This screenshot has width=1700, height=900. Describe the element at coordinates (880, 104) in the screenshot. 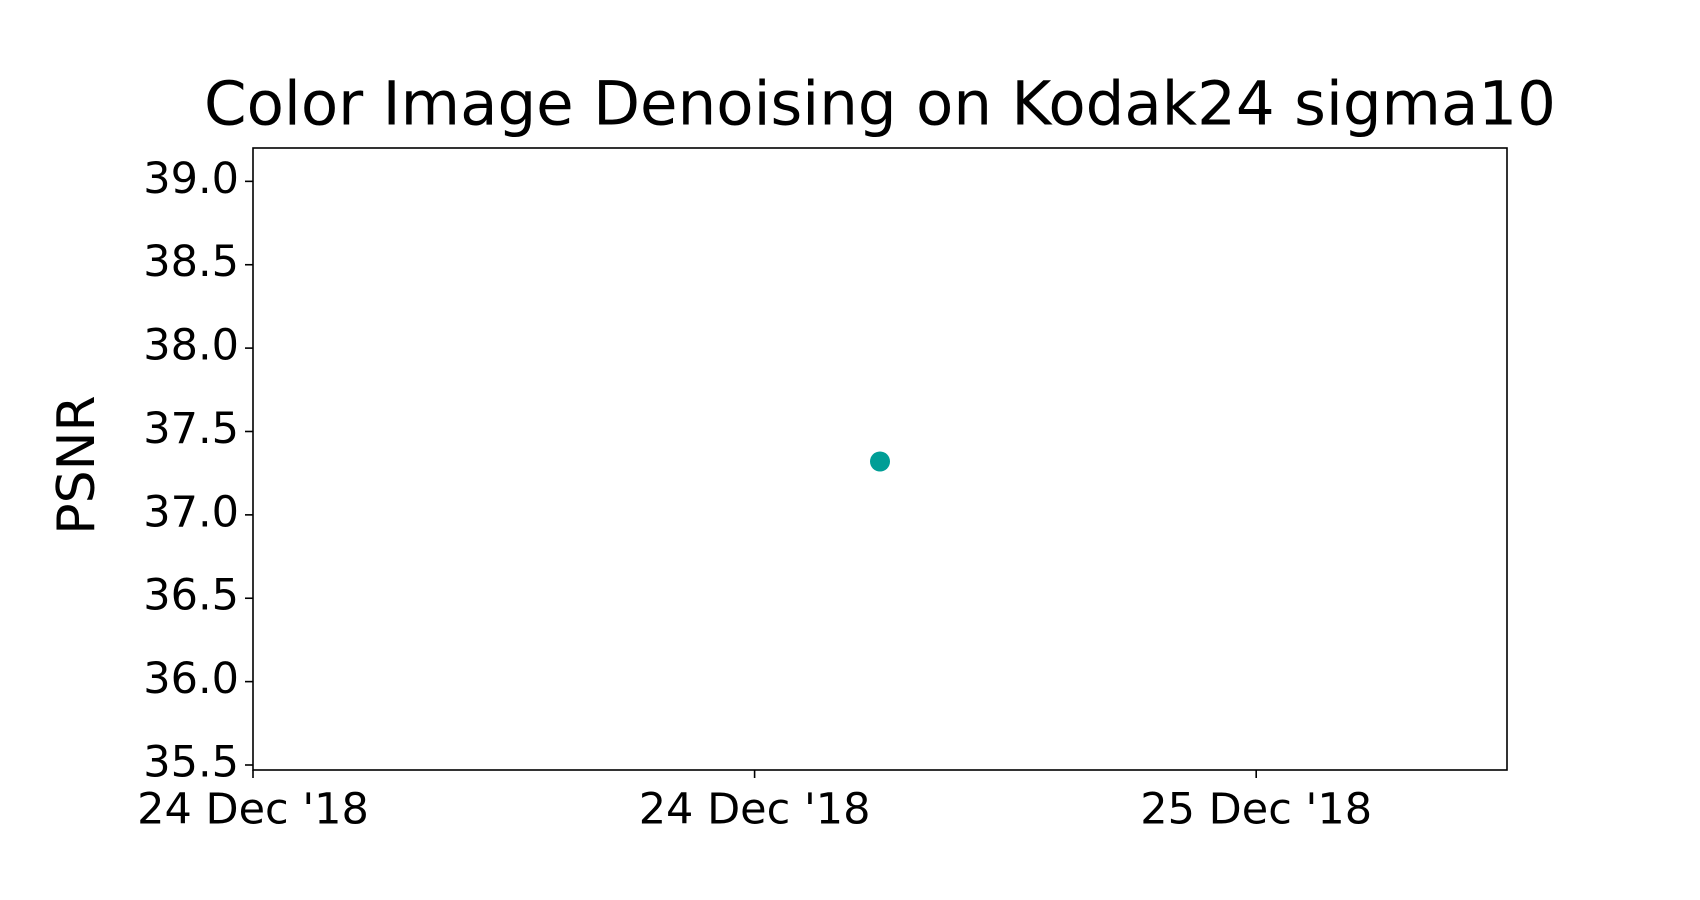

I see `chart-title: Color Image Denoising on Kodak24 sigma10` at that location.